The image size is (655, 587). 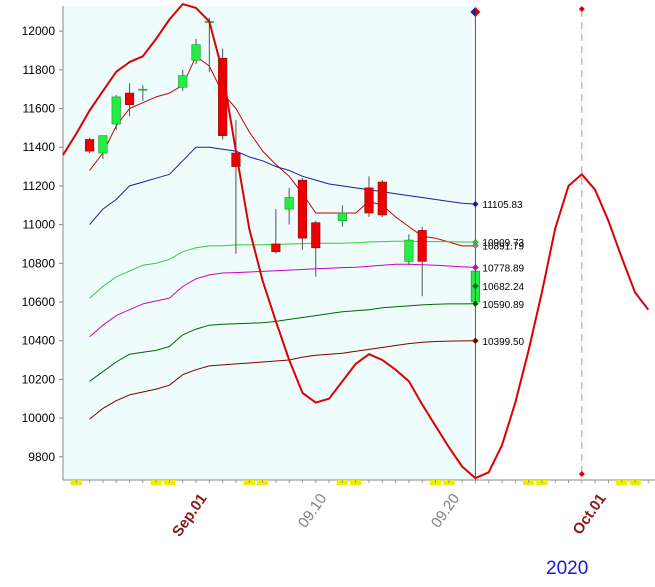 I want to click on y-tick-label: 10800, so click(x=39, y=263).